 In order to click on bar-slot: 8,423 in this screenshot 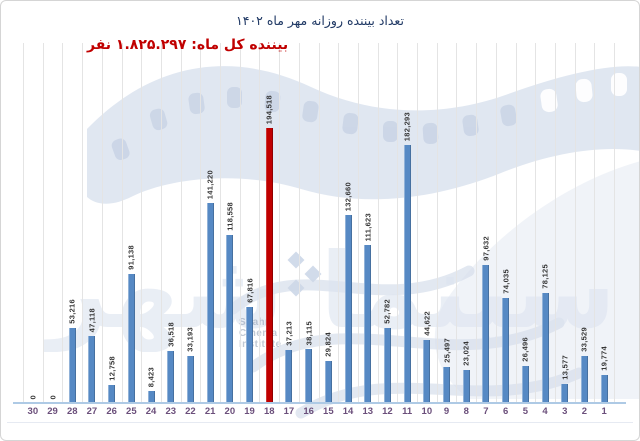, I will do `click(151, 223)`.